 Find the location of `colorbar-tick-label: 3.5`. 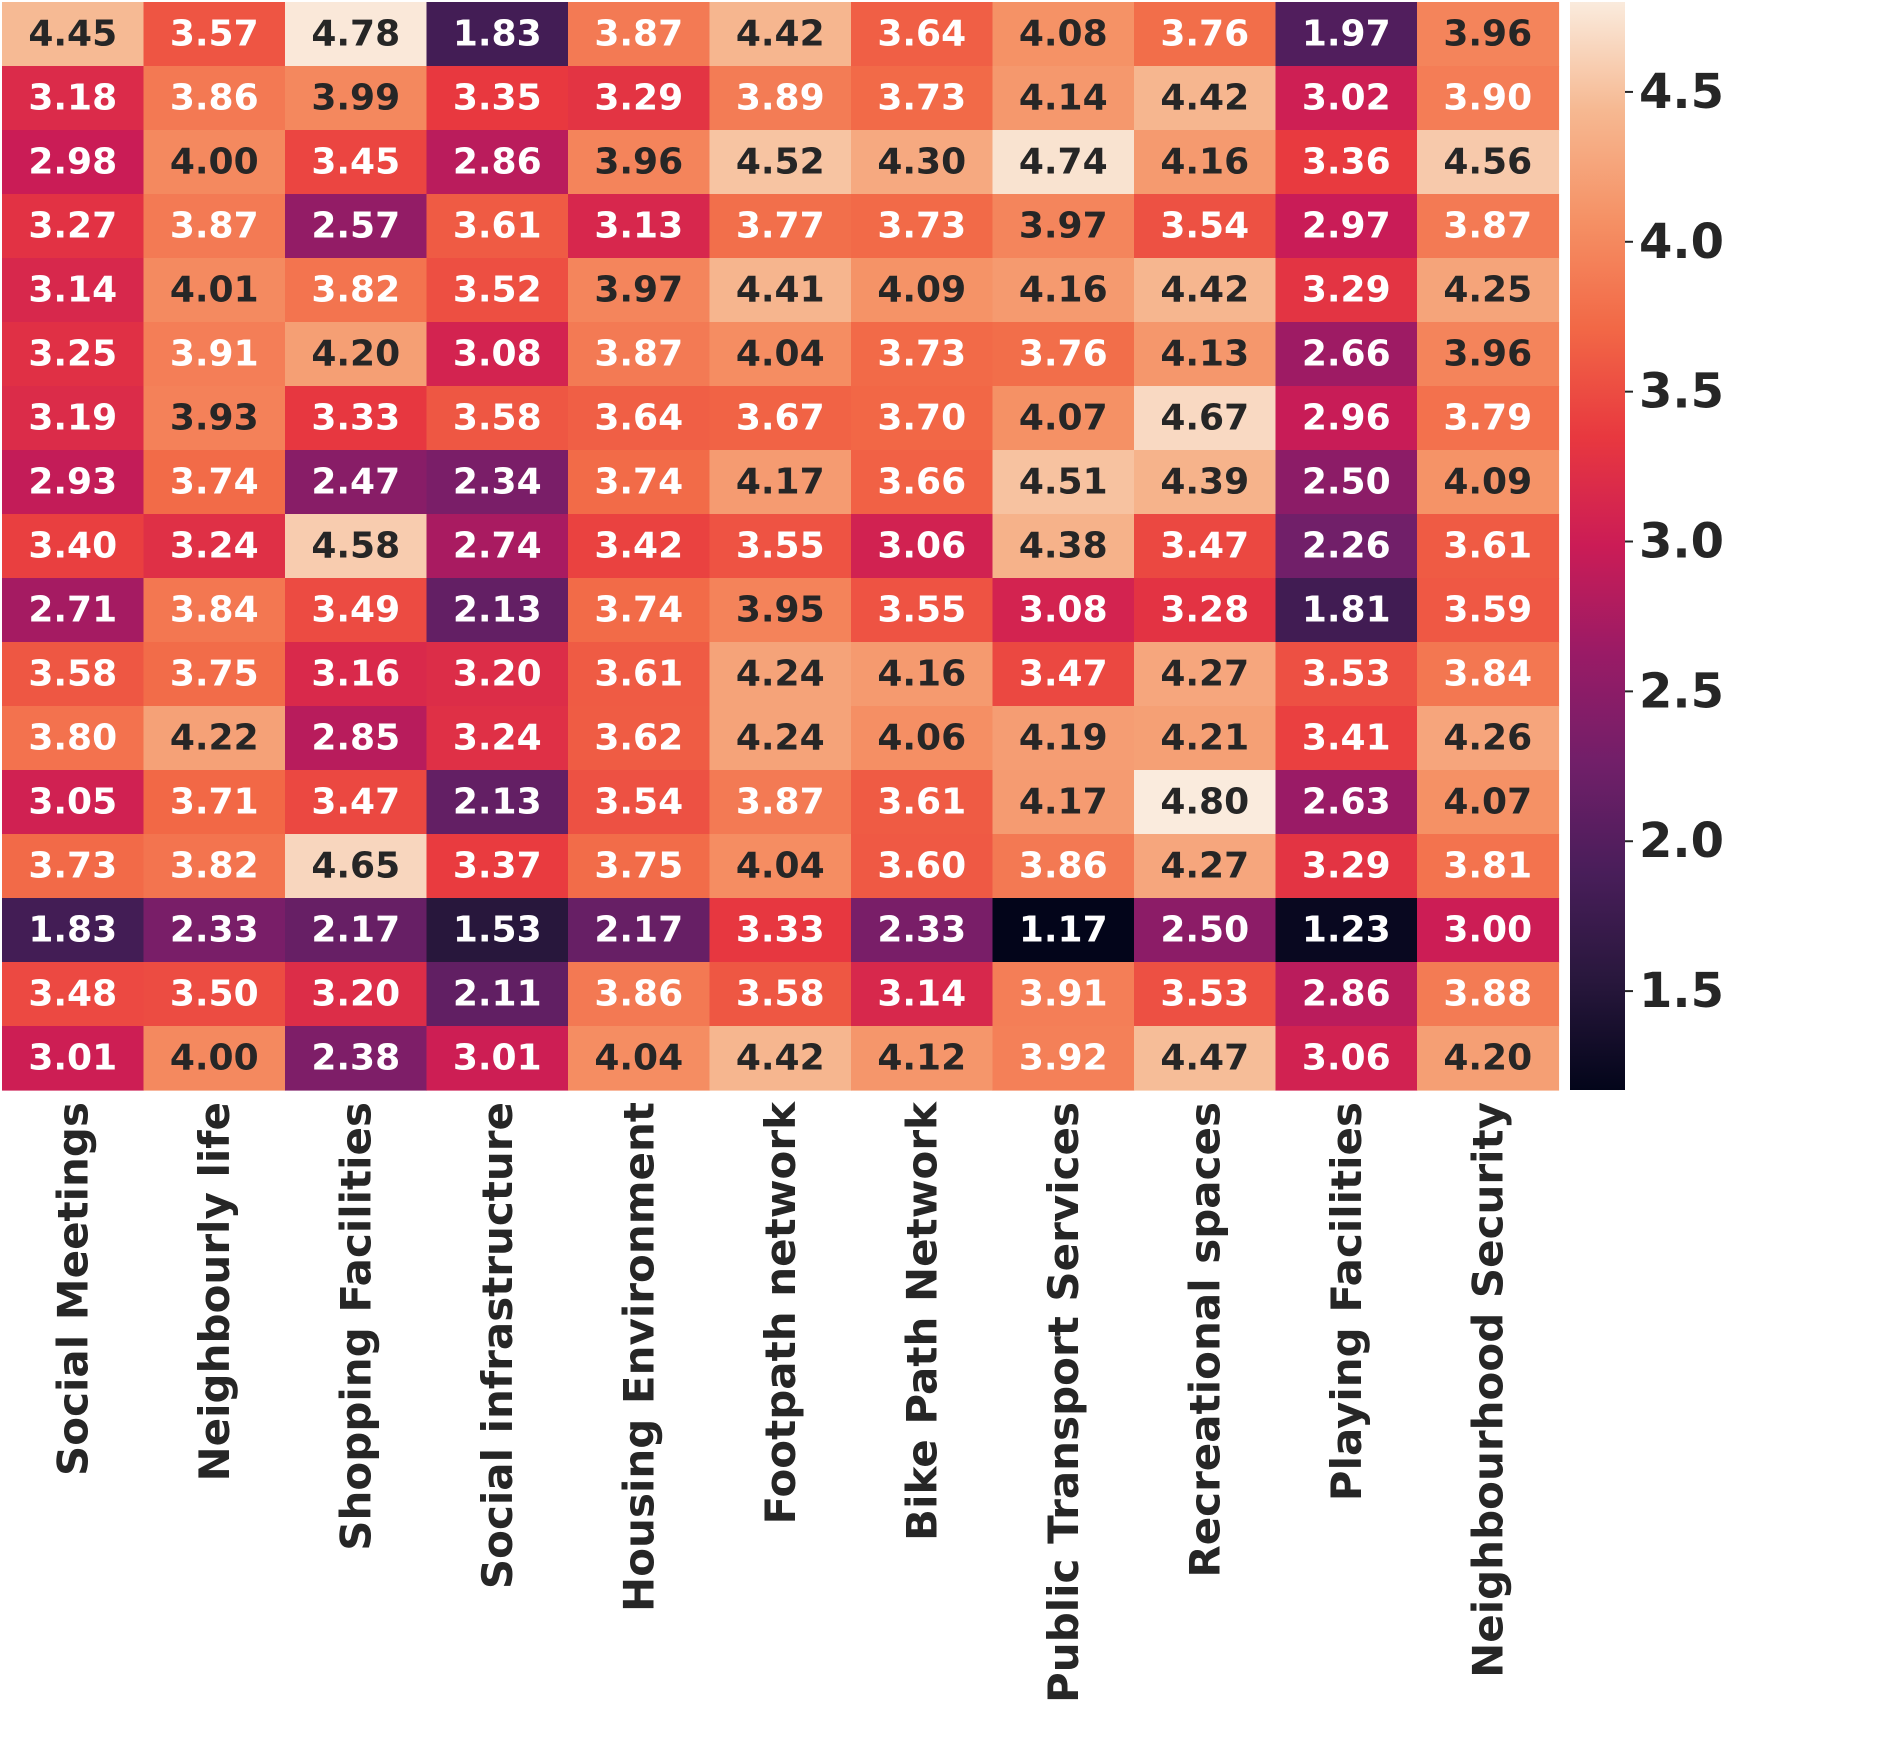

colorbar-tick-label: 3.5 is located at coordinates (1681, 392).